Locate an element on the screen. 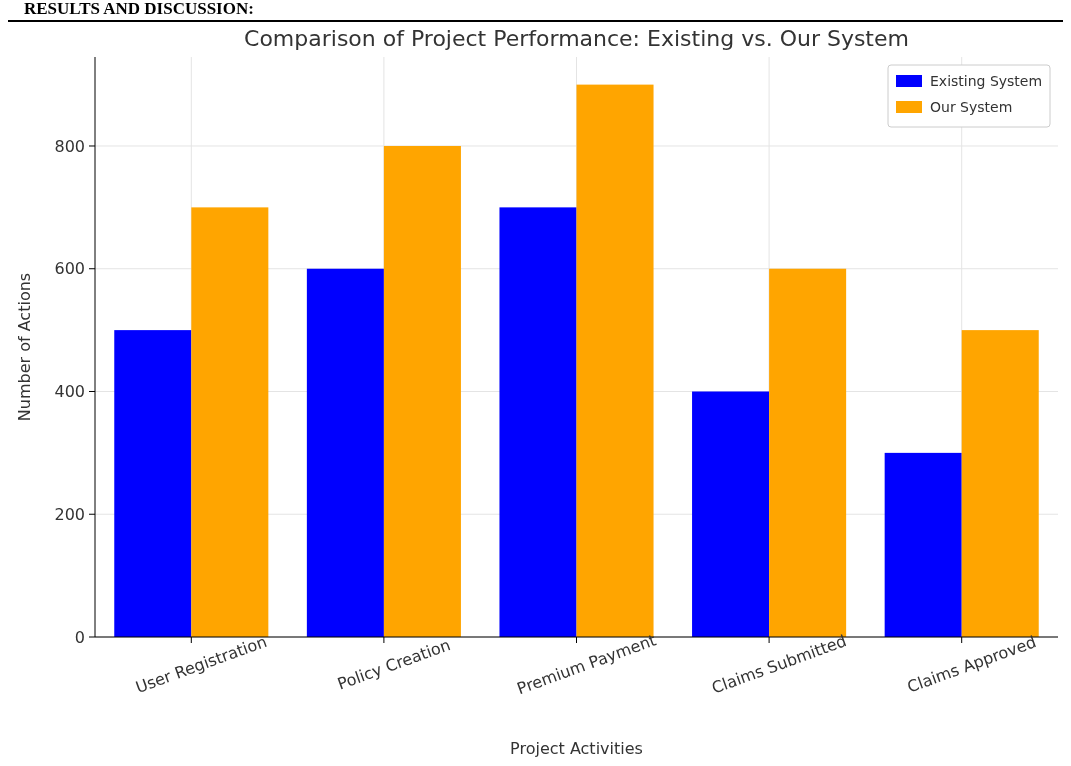  y-tick-label: 200 is located at coordinates (69, 514).